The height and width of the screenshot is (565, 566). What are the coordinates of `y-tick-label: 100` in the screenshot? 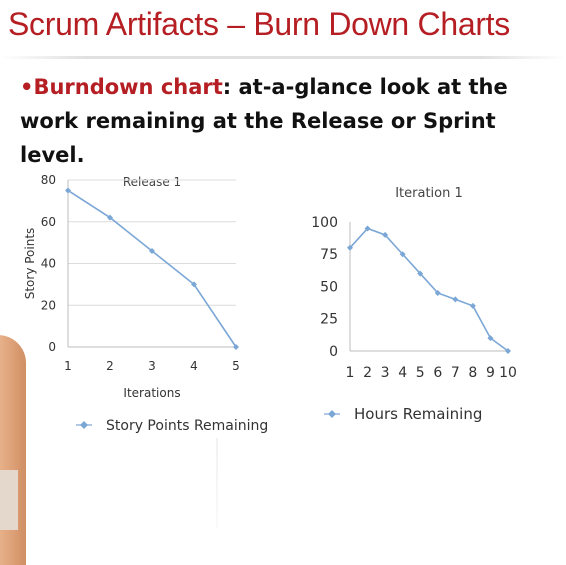 It's located at (324, 223).